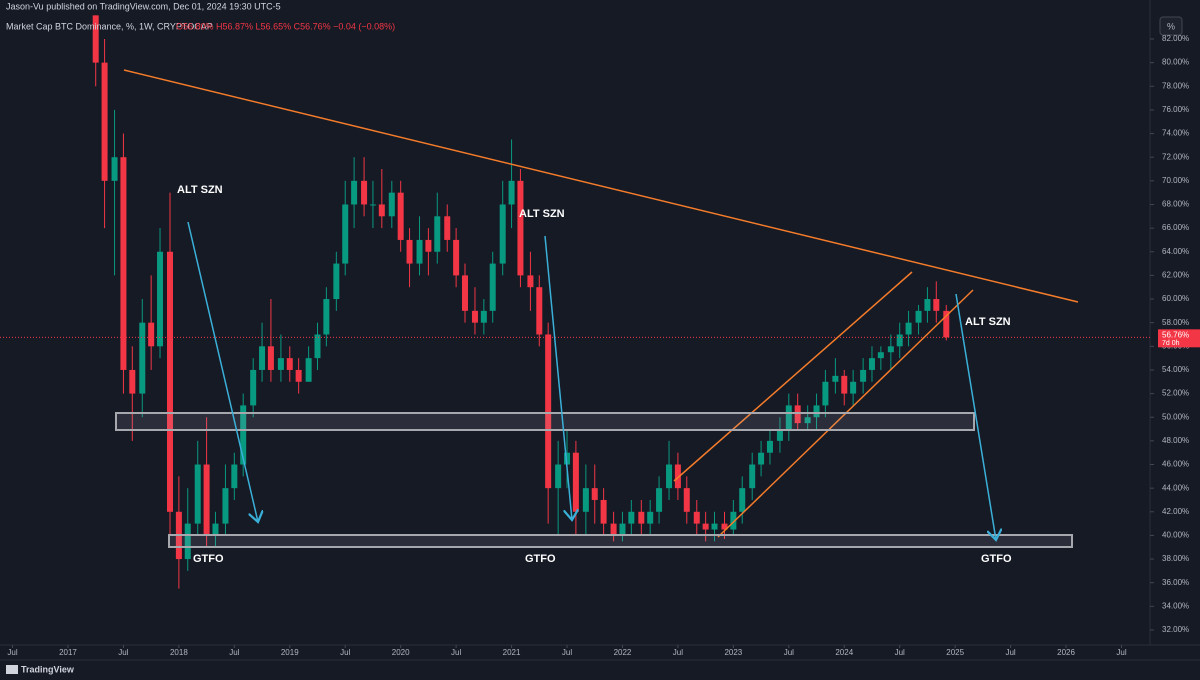 This screenshot has width=1200, height=680. I want to click on y-tick-label: 68.00%, so click(1175, 204).